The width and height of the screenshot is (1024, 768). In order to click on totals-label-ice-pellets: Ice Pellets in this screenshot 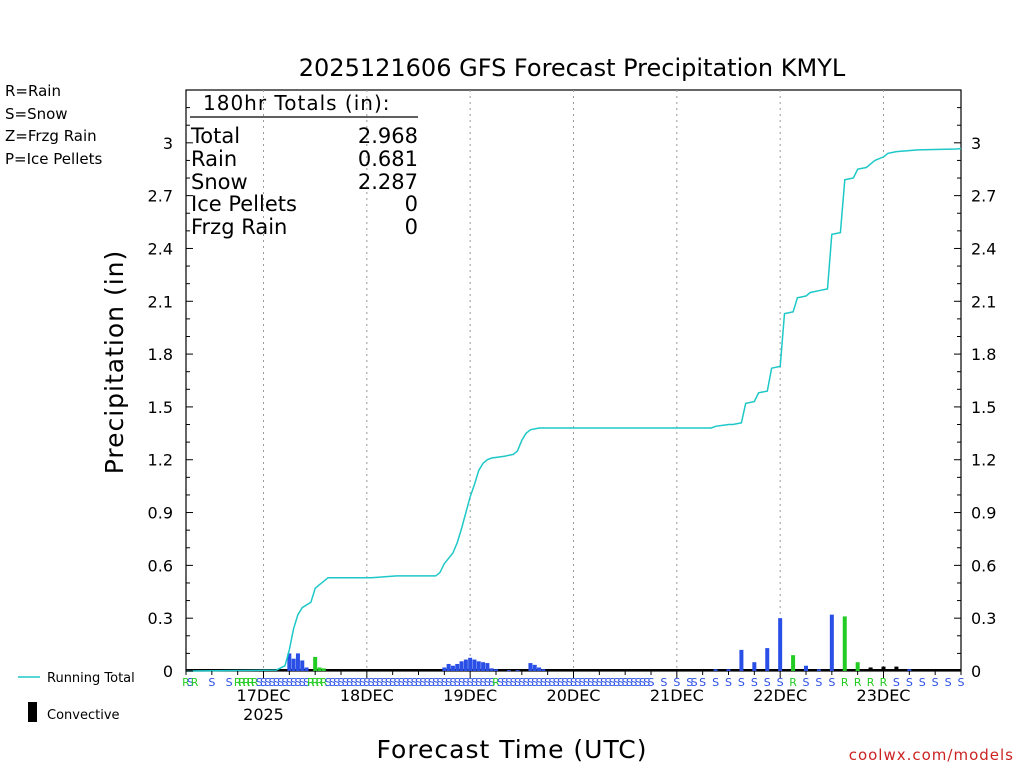, I will do `click(244, 204)`.